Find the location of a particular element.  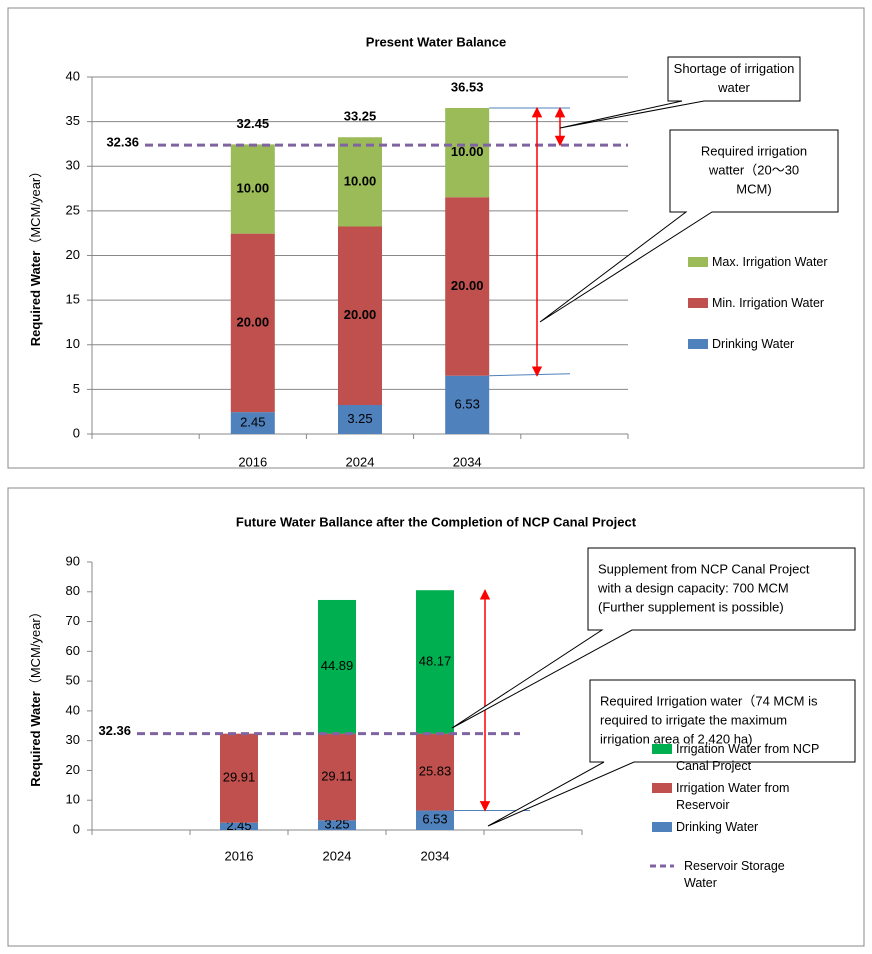

legend-label: Max. Irrigation Water is located at coordinates (770, 262).